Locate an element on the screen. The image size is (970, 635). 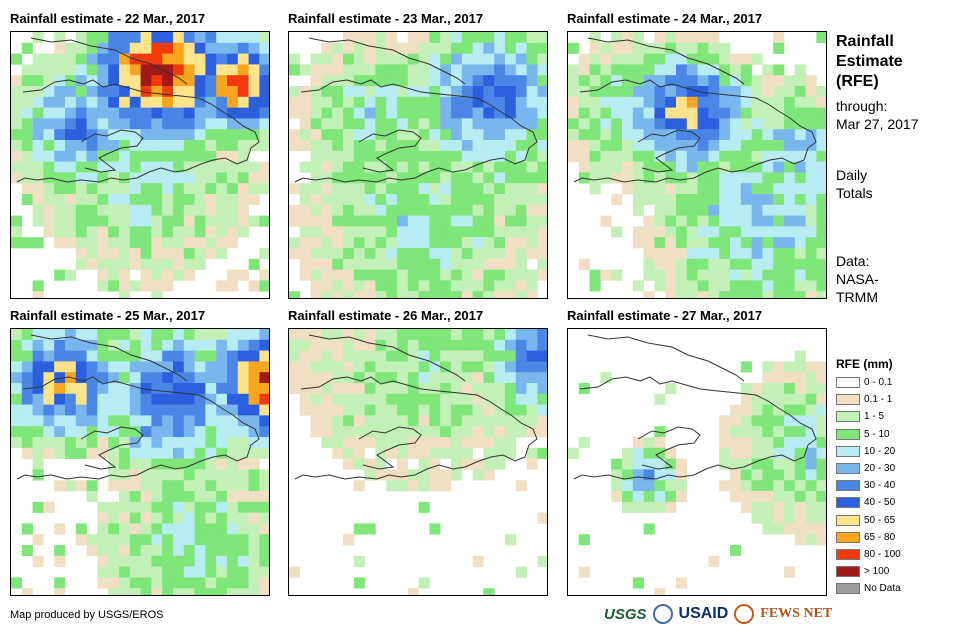
rainfall-map-23-mar is located at coordinates (418, 165).